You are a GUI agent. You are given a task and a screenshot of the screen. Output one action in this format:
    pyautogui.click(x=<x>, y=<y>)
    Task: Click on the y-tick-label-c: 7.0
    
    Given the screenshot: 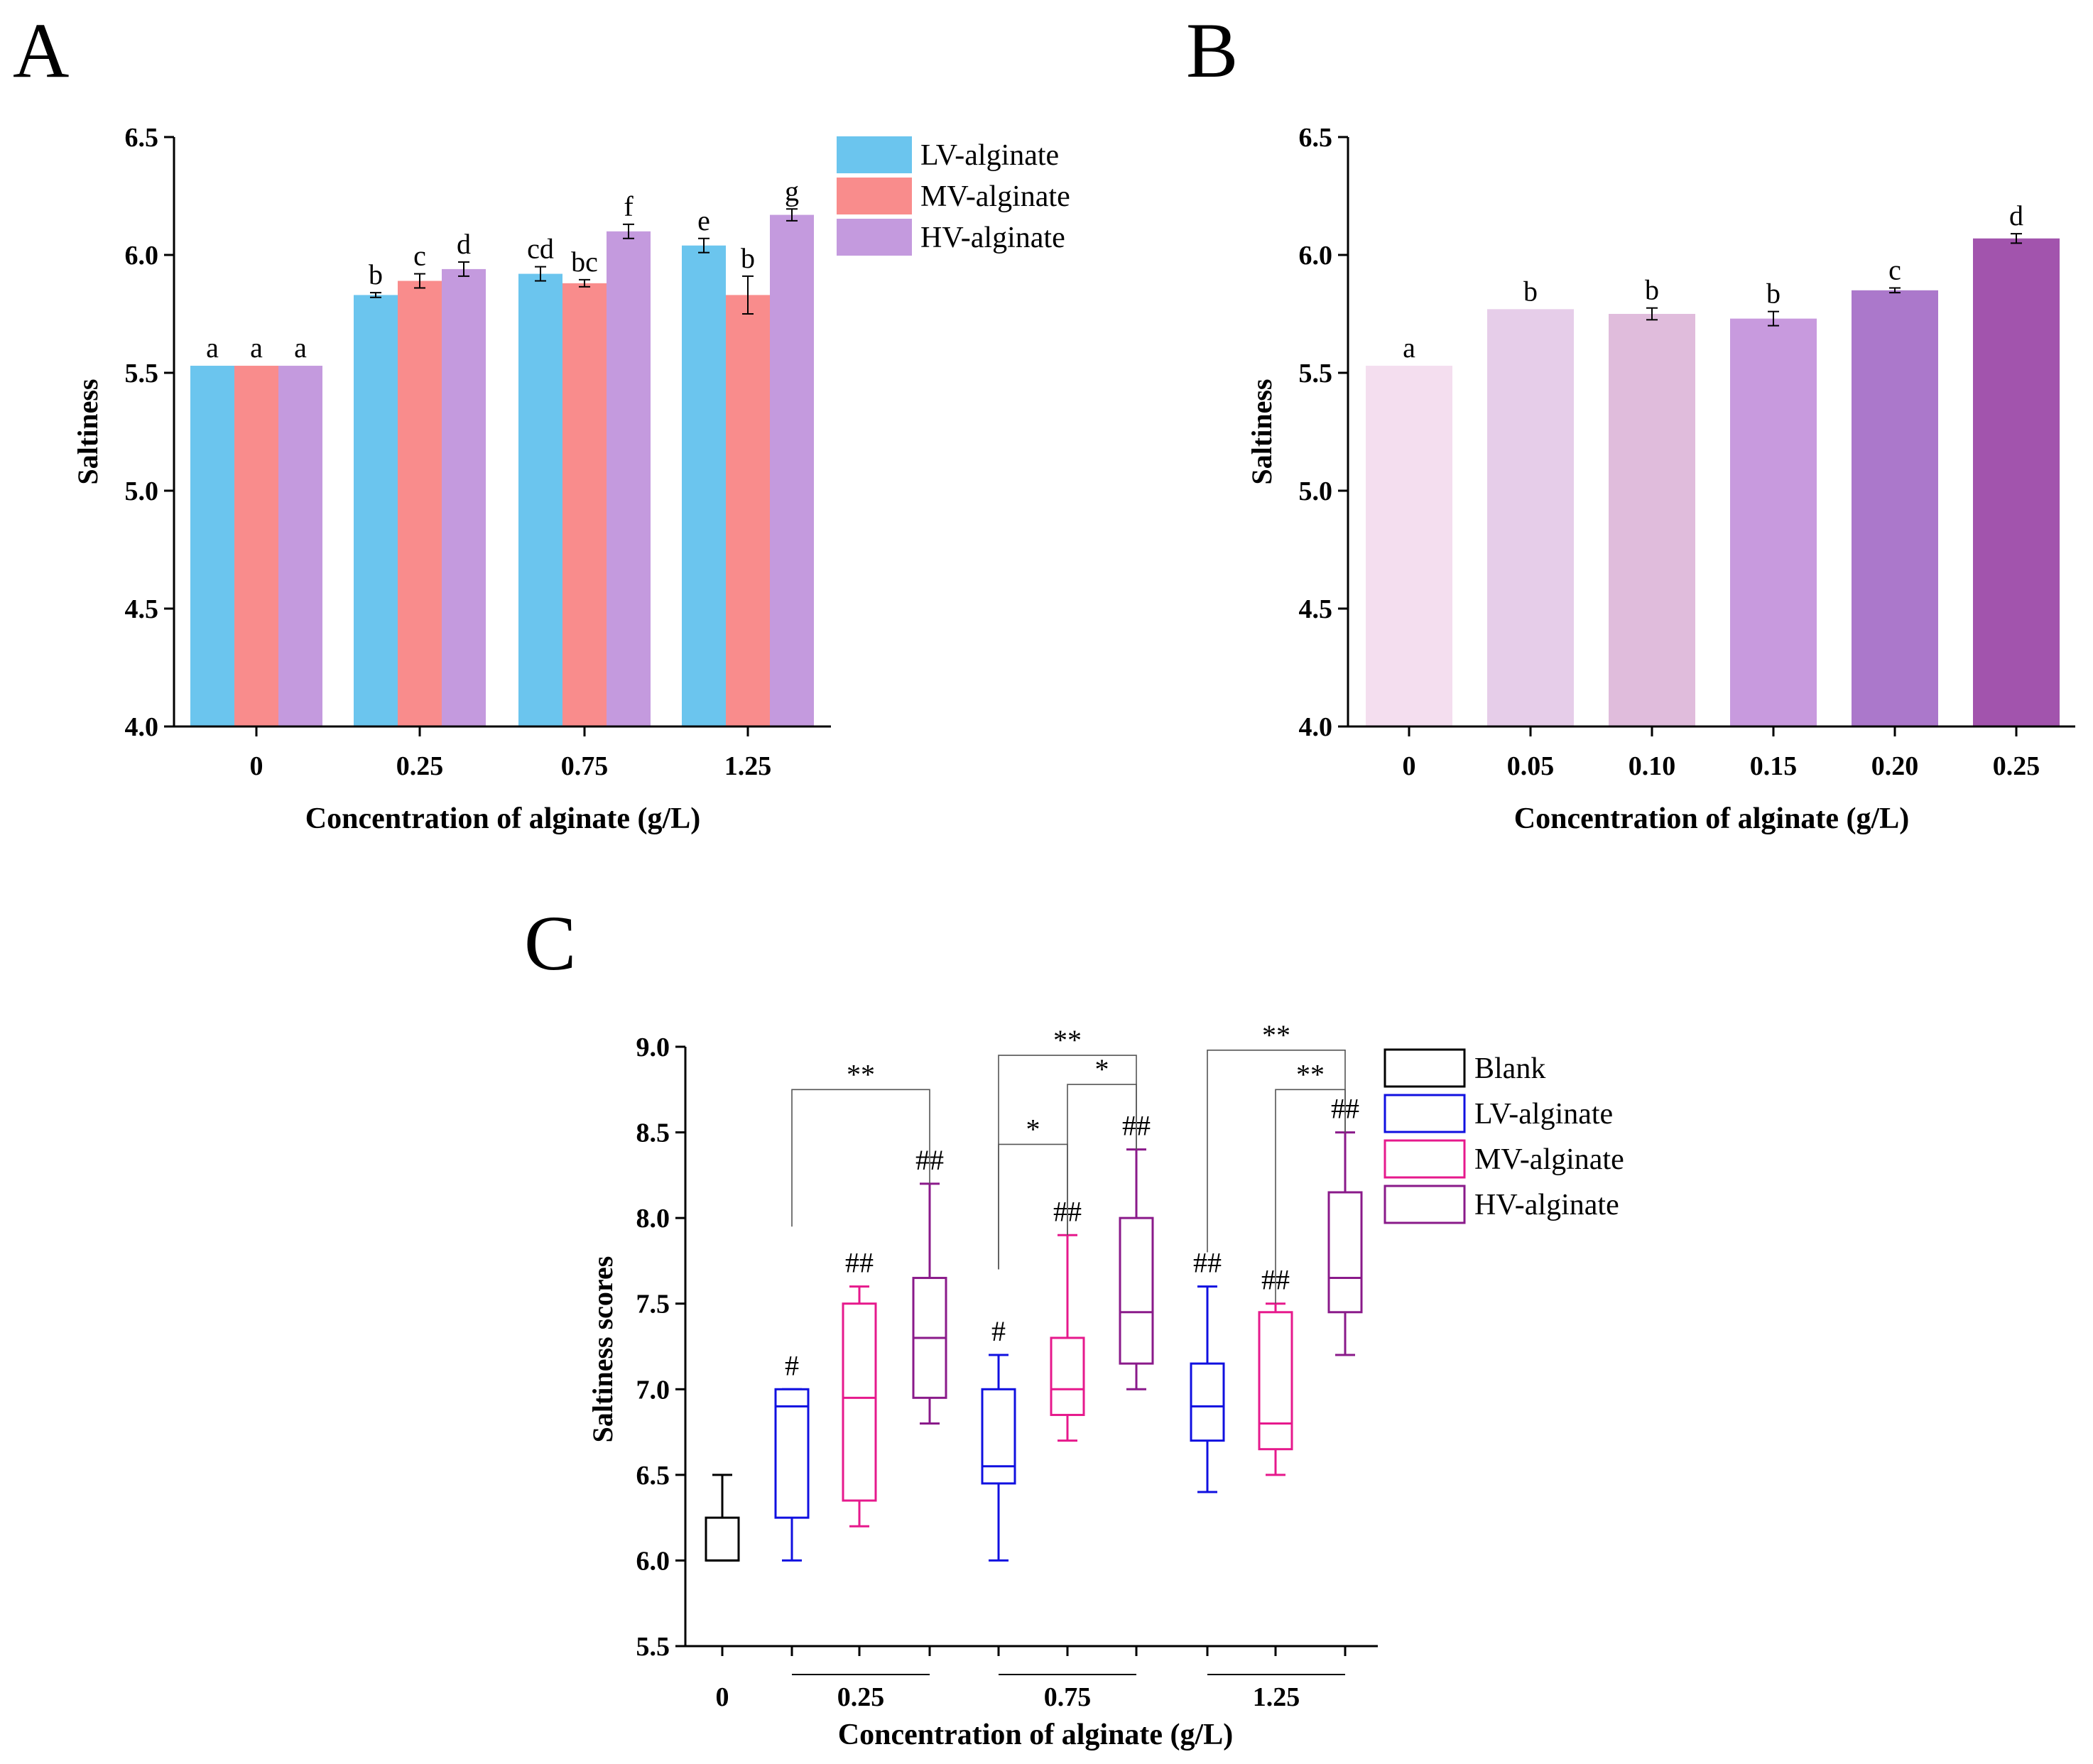 What is the action you would take?
    pyautogui.click(x=653, y=1390)
    